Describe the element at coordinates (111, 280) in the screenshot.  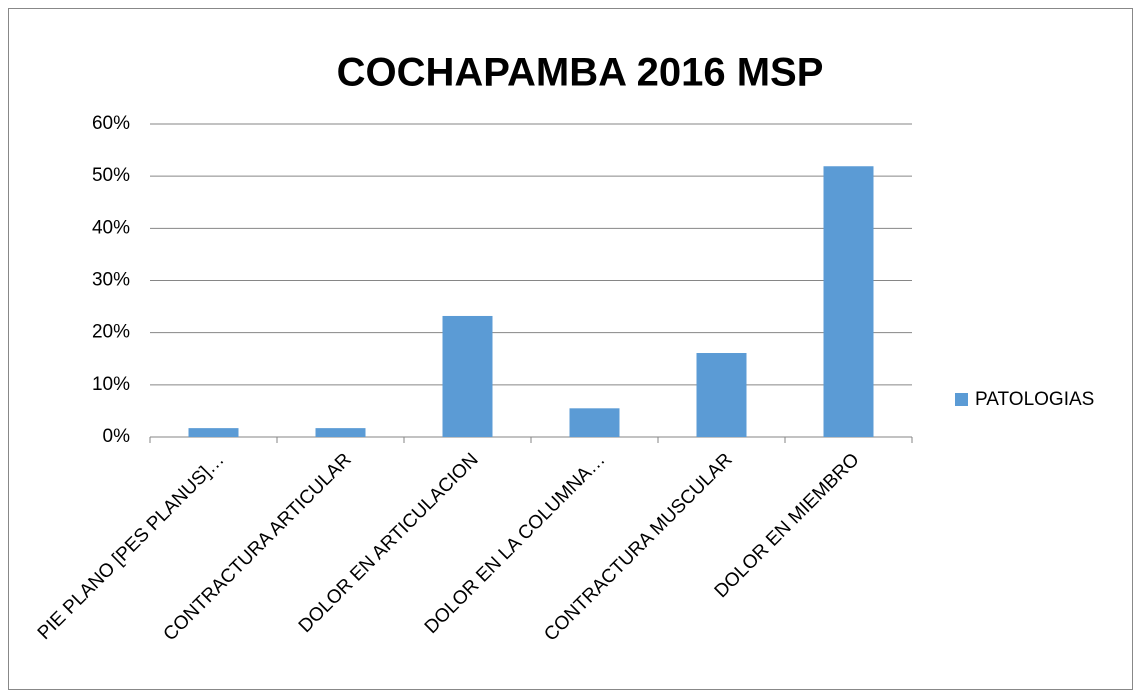
I see `y-tick-label: 30%` at that location.